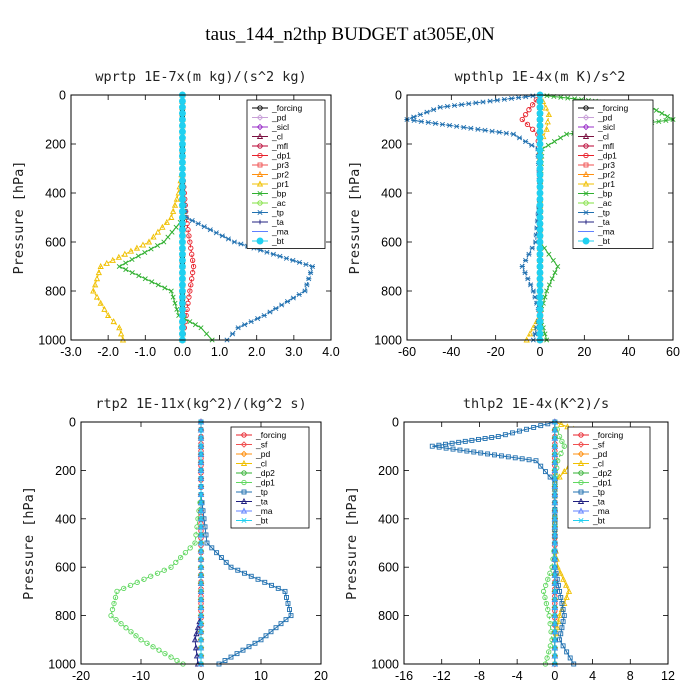 Image resolution: width=700 pixels, height=700 pixels. What do you see at coordinates (536, 404) in the screenshot?
I see `panel-title: thlp2 1E-4x(K^2)/s` at bounding box center [536, 404].